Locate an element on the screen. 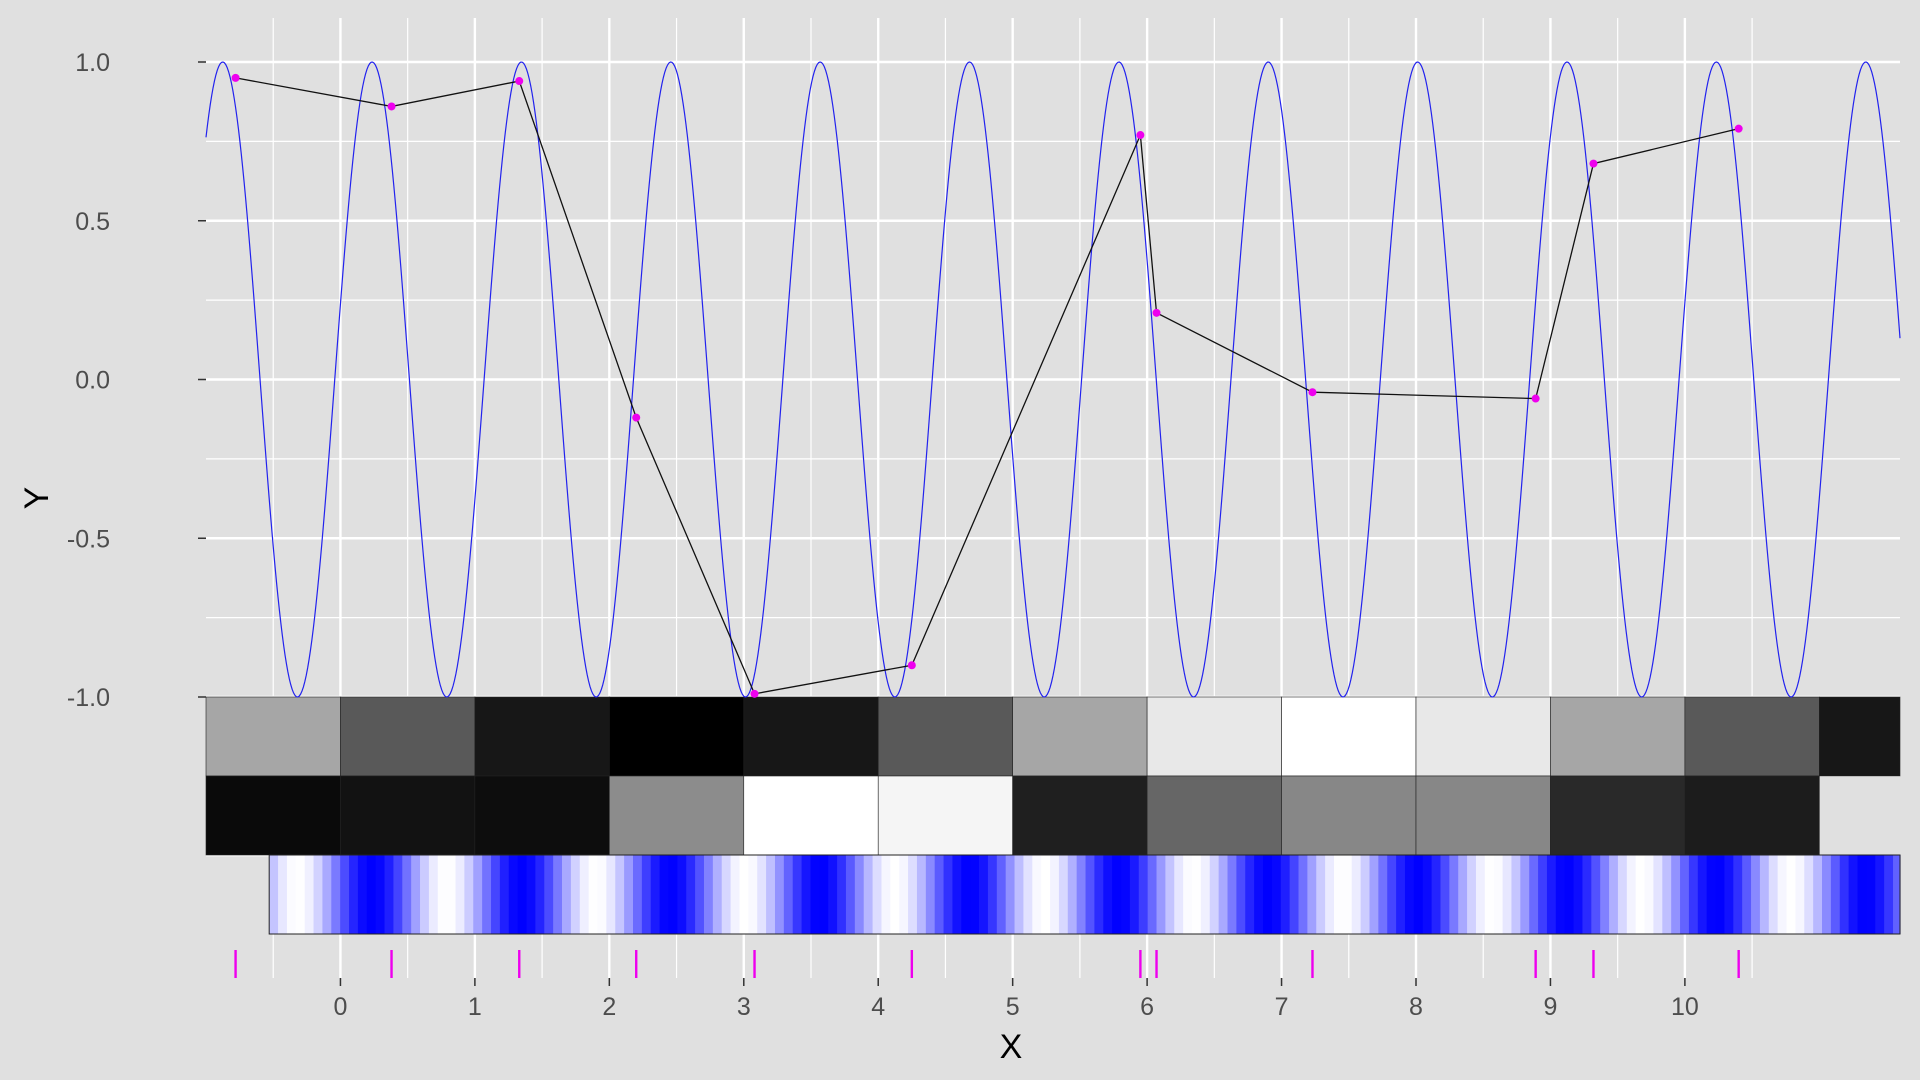 The image size is (1920, 1080). y-axis-ticks: 1.0 0.5 0.0 -0.5 -1.0 is located at coordinates (136, 380).